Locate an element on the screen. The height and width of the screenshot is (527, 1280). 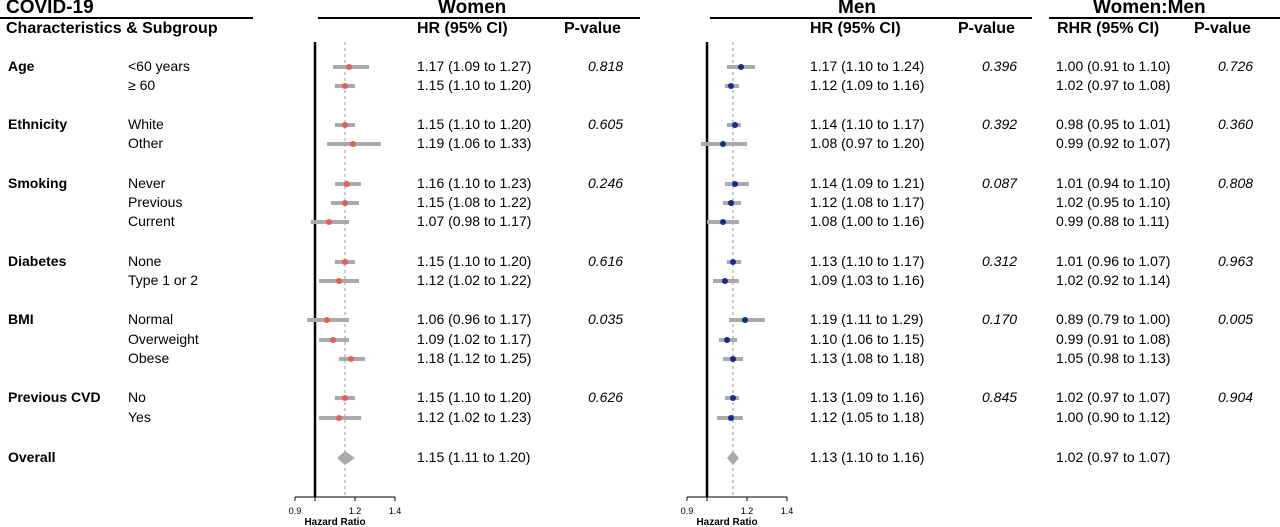
ratio-rhr-value: 1.05 (0.98 to 1.13) is located at coordinates (1113, 358).